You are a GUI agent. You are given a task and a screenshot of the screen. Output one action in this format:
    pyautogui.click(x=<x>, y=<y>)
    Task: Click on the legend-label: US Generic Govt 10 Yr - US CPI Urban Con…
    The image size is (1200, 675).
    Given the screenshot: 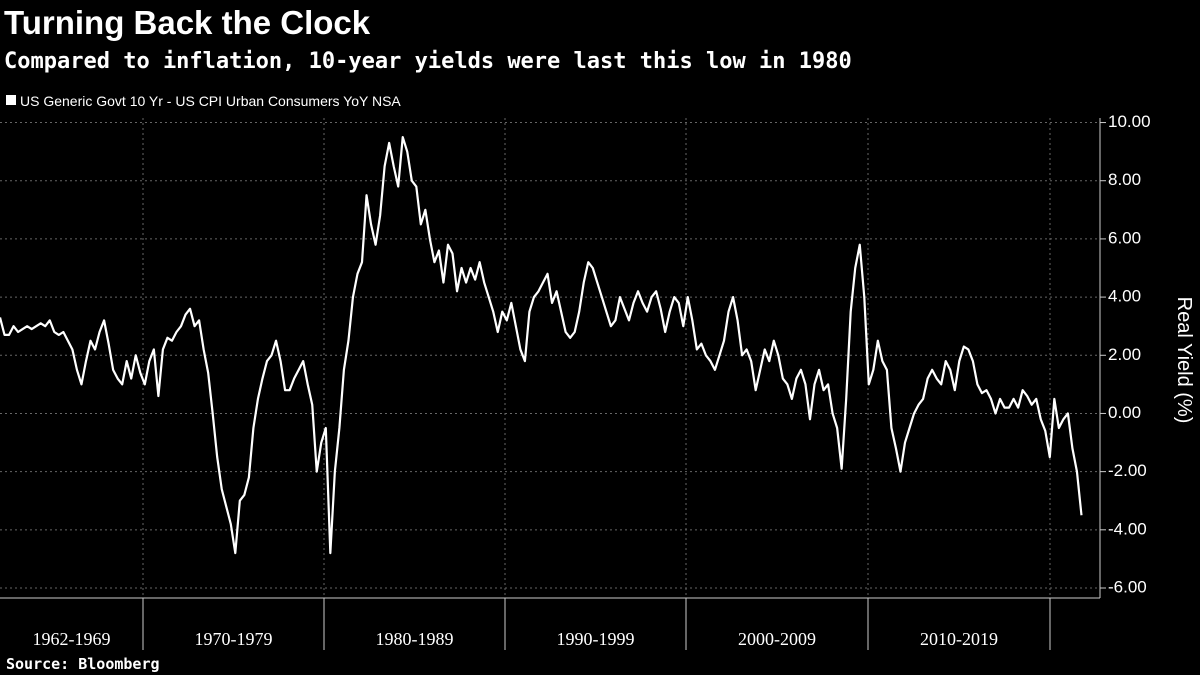 What is the action you would take?
    pyautogui.click(x=210, y=101)
    